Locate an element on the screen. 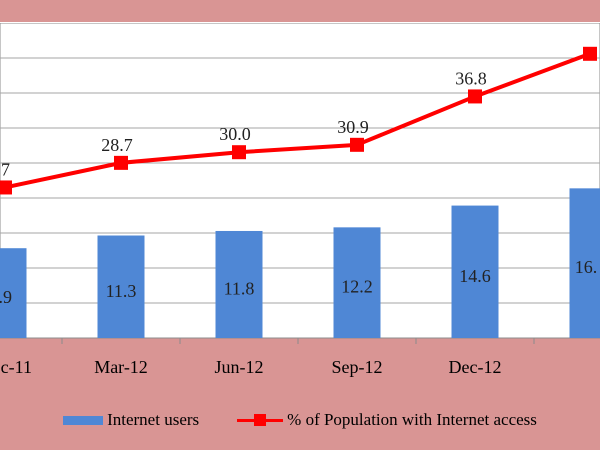 The image size is (600, 450). bar-data-label: 14.6 is located at coordinates (475, 276).